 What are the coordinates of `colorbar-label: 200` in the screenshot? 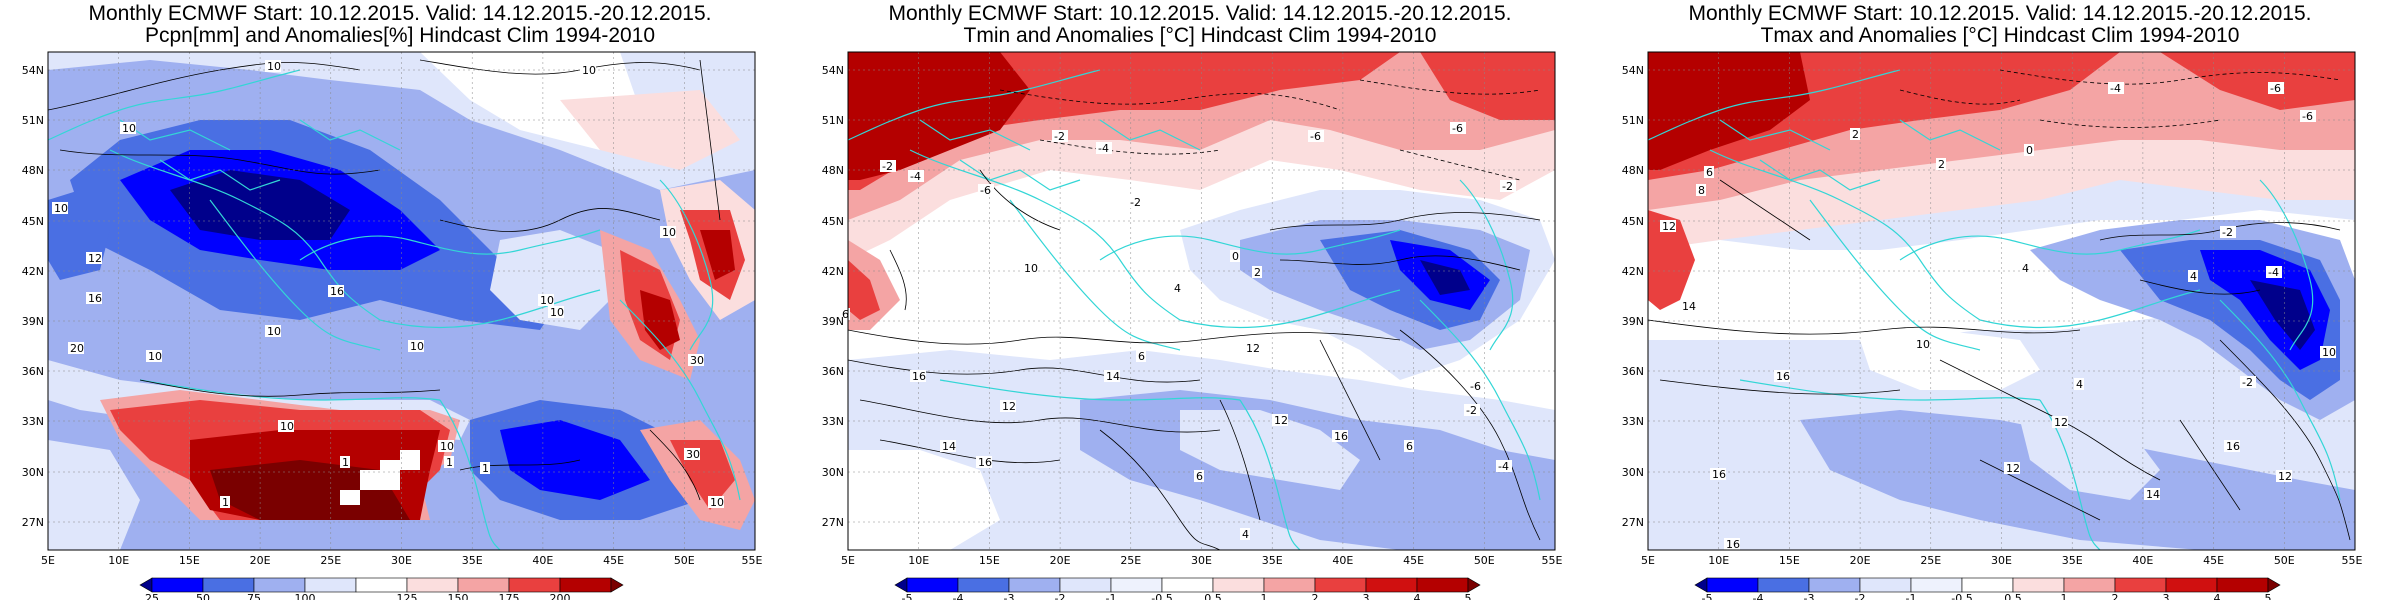 It's located at (560, 596).